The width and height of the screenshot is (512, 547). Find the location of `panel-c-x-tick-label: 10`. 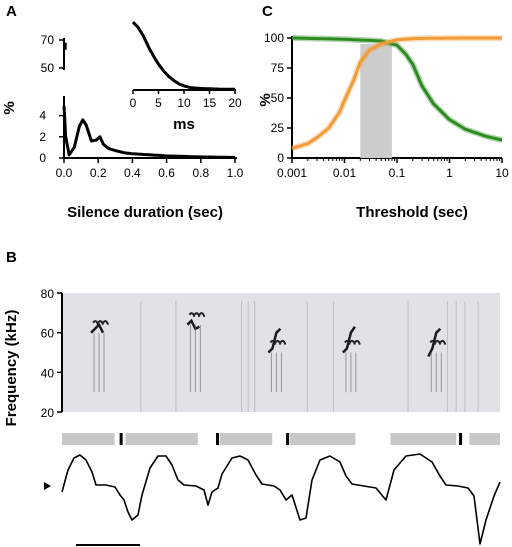

panel-c-x-tick-label: 10 is located at coordinates (502, 173).